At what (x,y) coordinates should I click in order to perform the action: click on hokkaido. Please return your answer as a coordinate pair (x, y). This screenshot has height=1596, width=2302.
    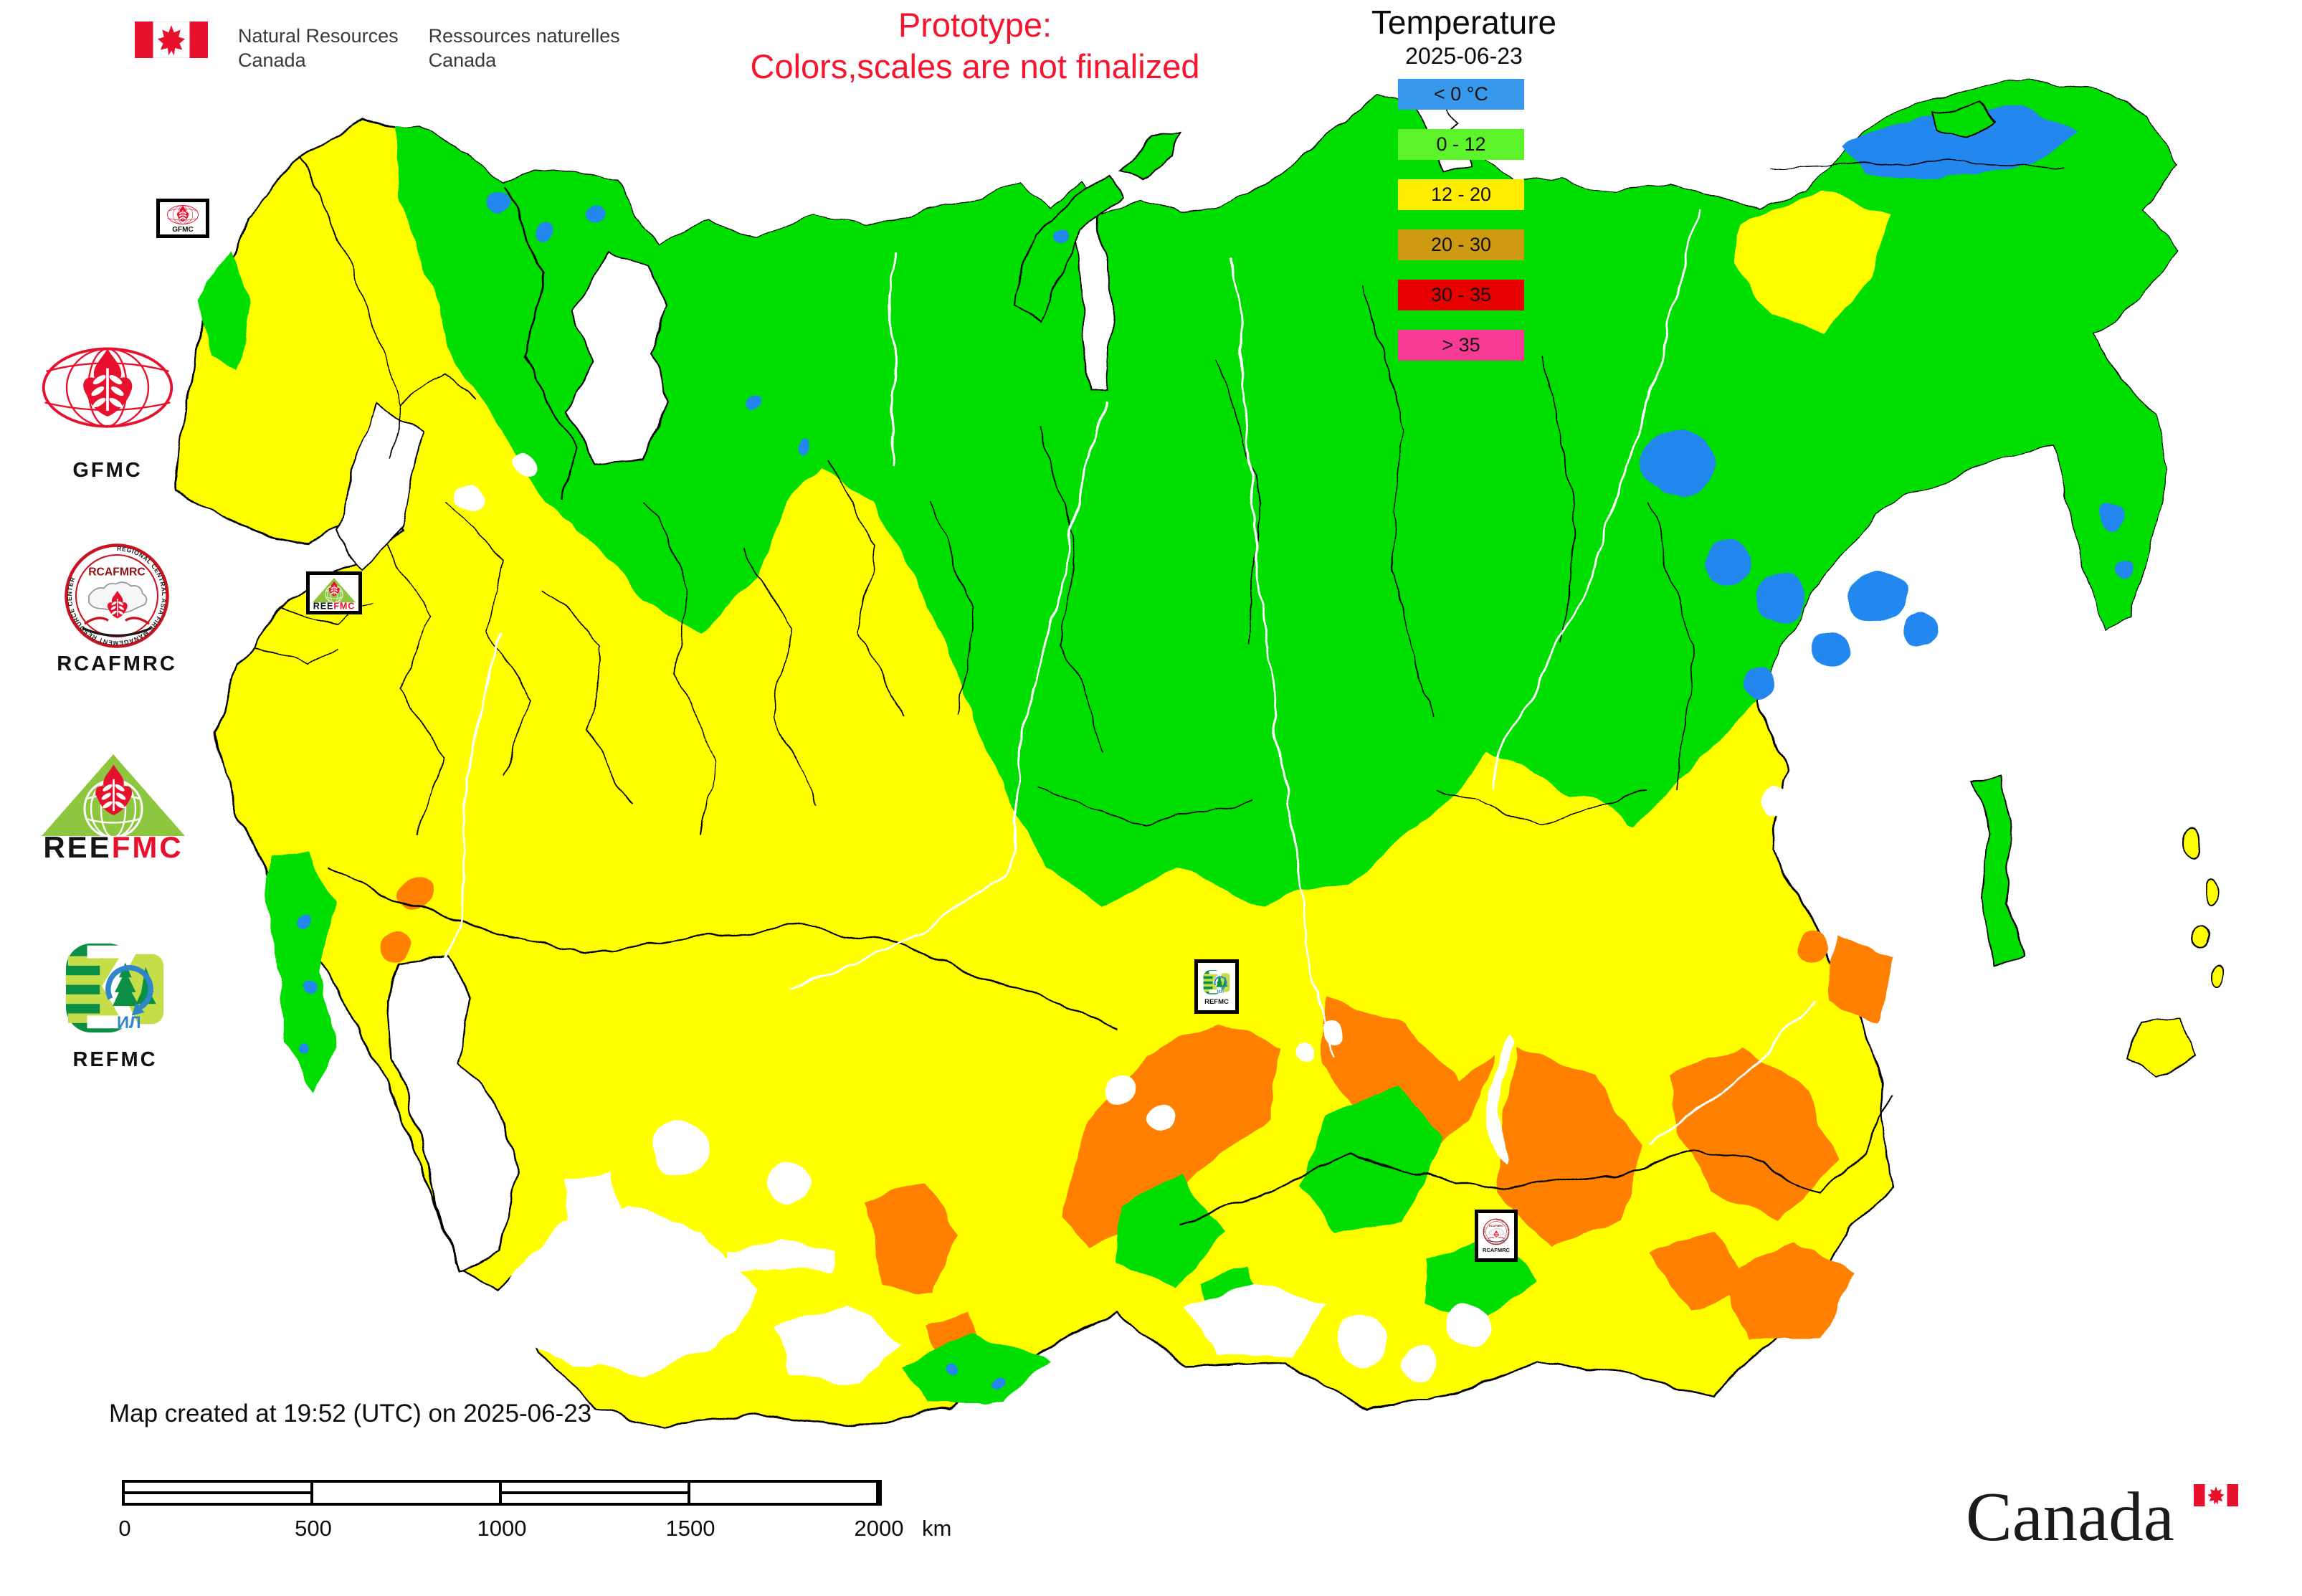
    Looking at the image, I should click on (2162, 1047).